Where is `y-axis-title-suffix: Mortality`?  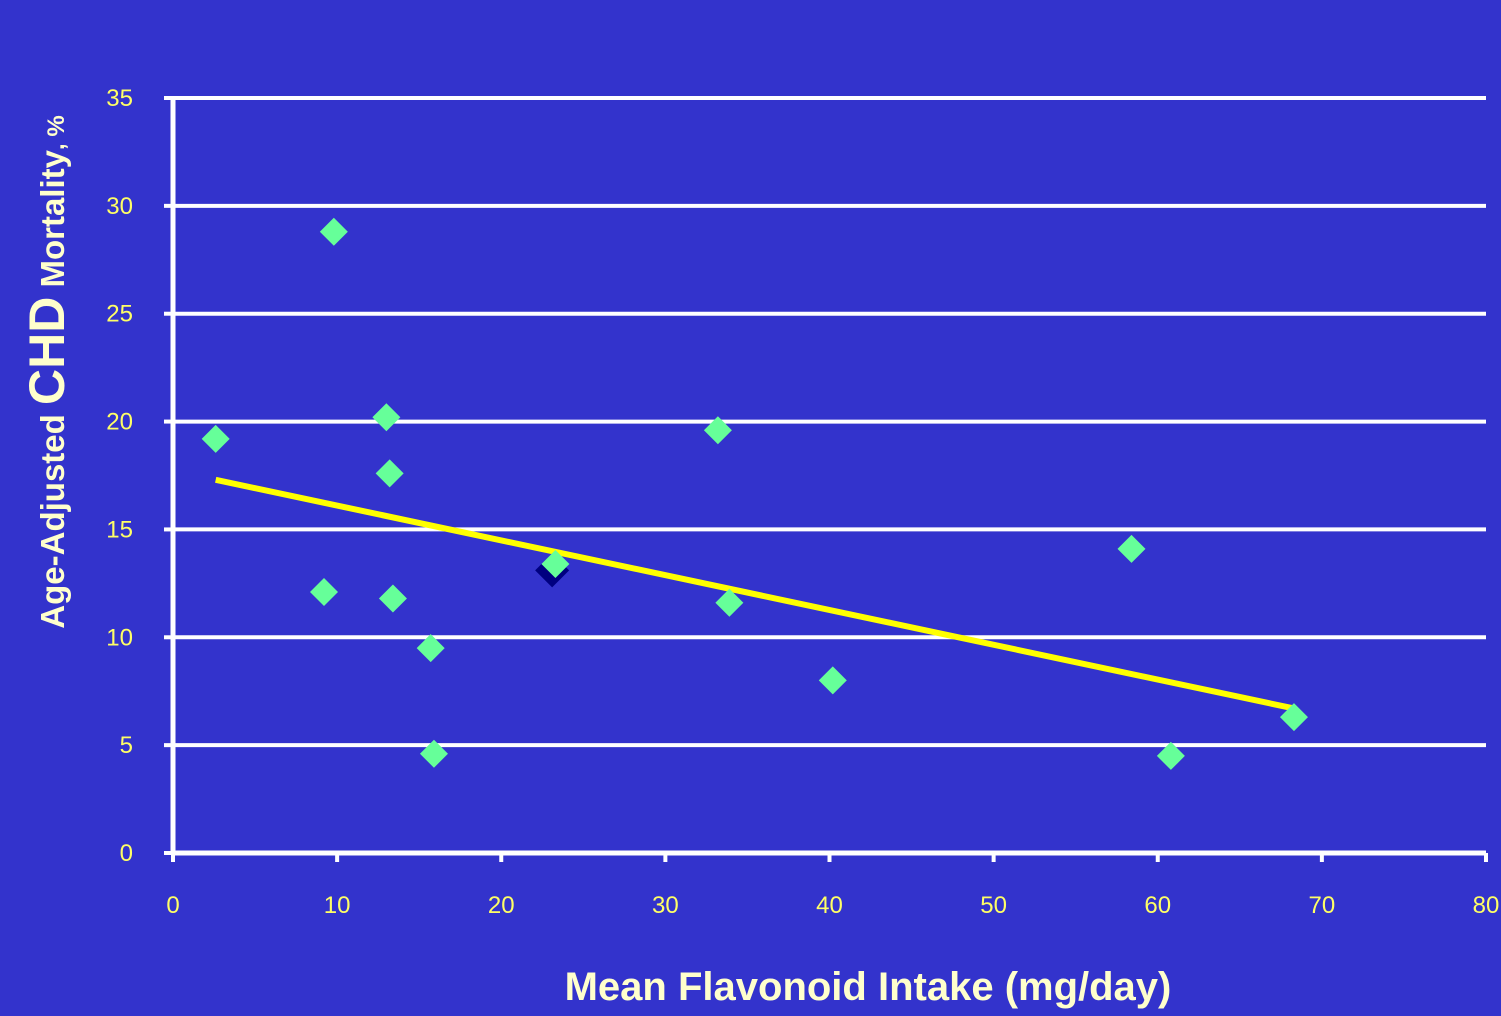 y-axis-title-suffix: Mortality is located at coordinates (52, 222).